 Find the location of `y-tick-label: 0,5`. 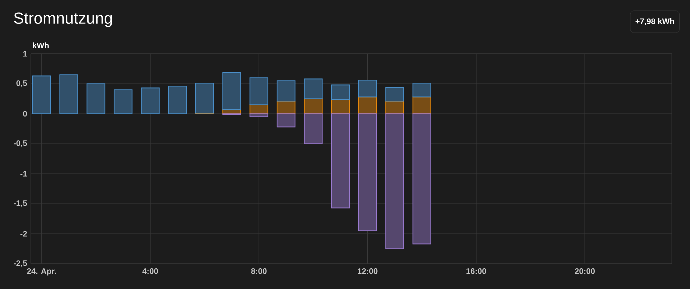

y-tick-label: 0,5 is located at coordinates (22, 84).